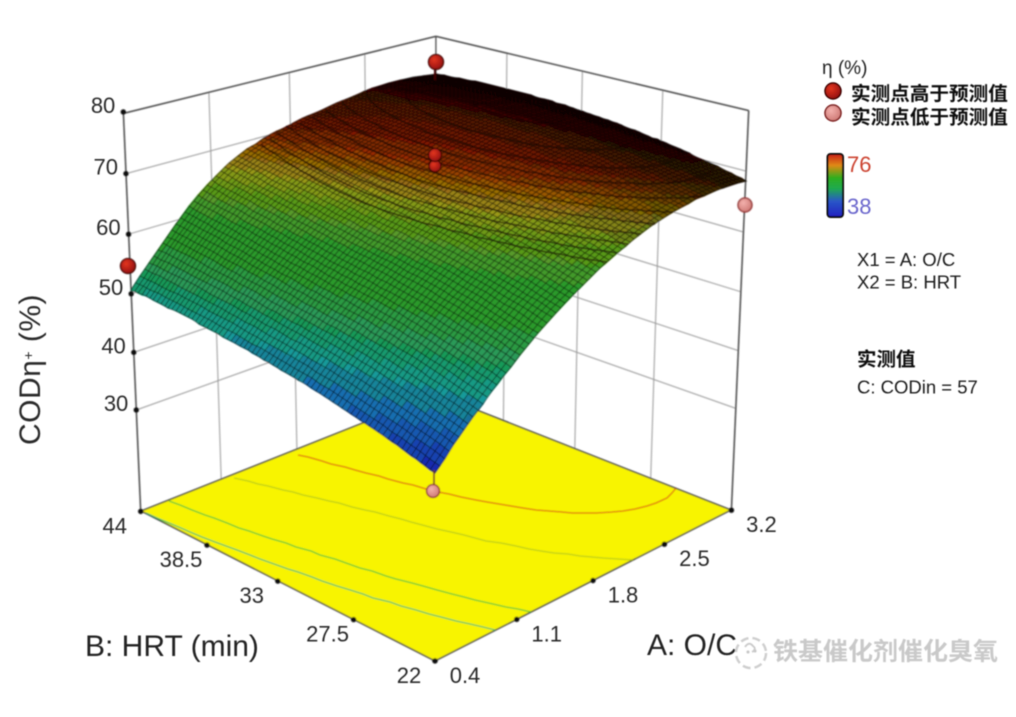  I want to click on svg-text: 30, so click(116, 403).